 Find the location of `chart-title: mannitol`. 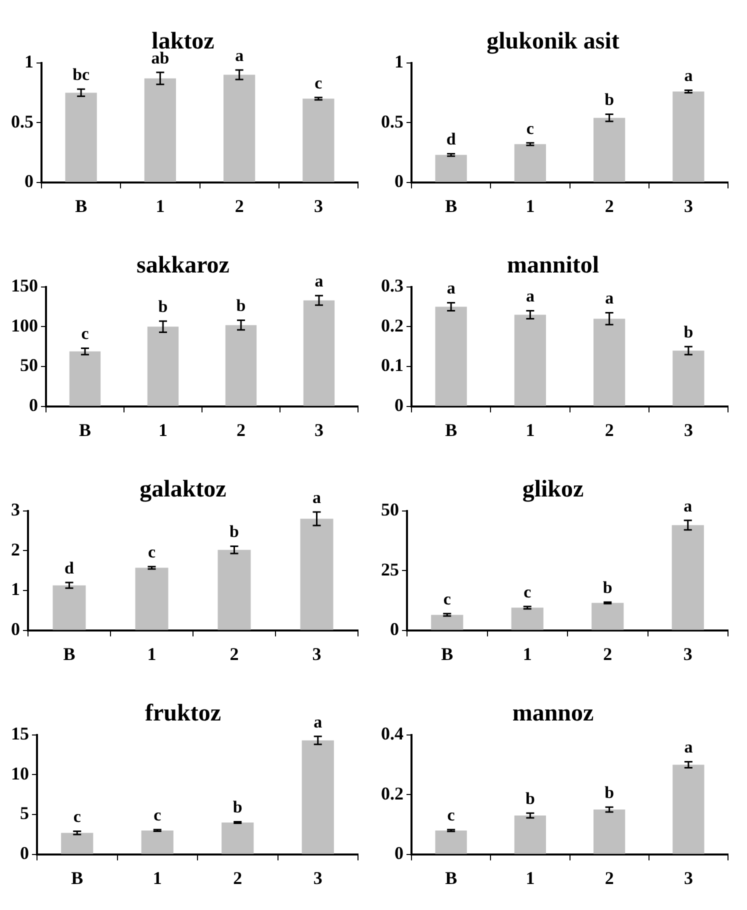

chart-title: mannitol is located at coordinates (553, 265).